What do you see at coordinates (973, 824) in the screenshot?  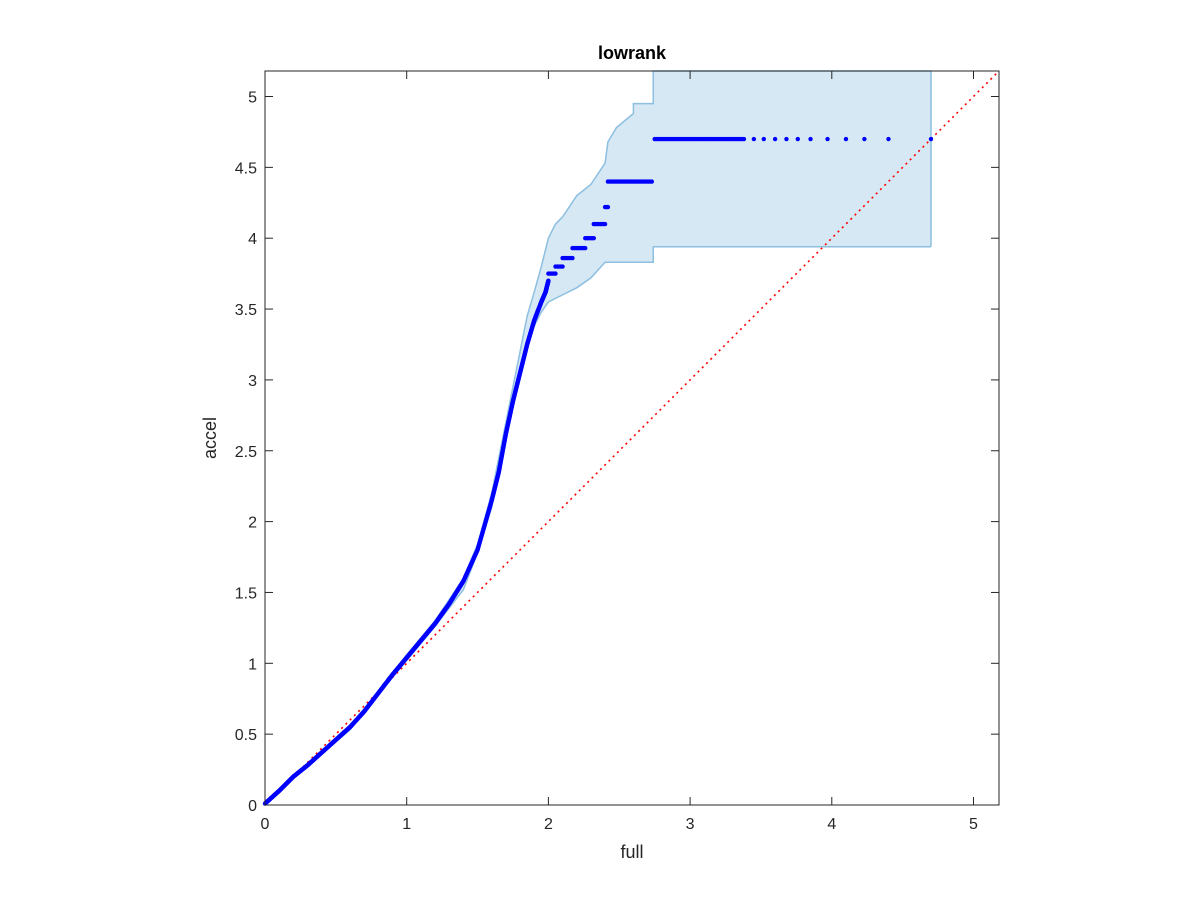 I see `x-tick-label: 5` at bounding box center [973, 824].